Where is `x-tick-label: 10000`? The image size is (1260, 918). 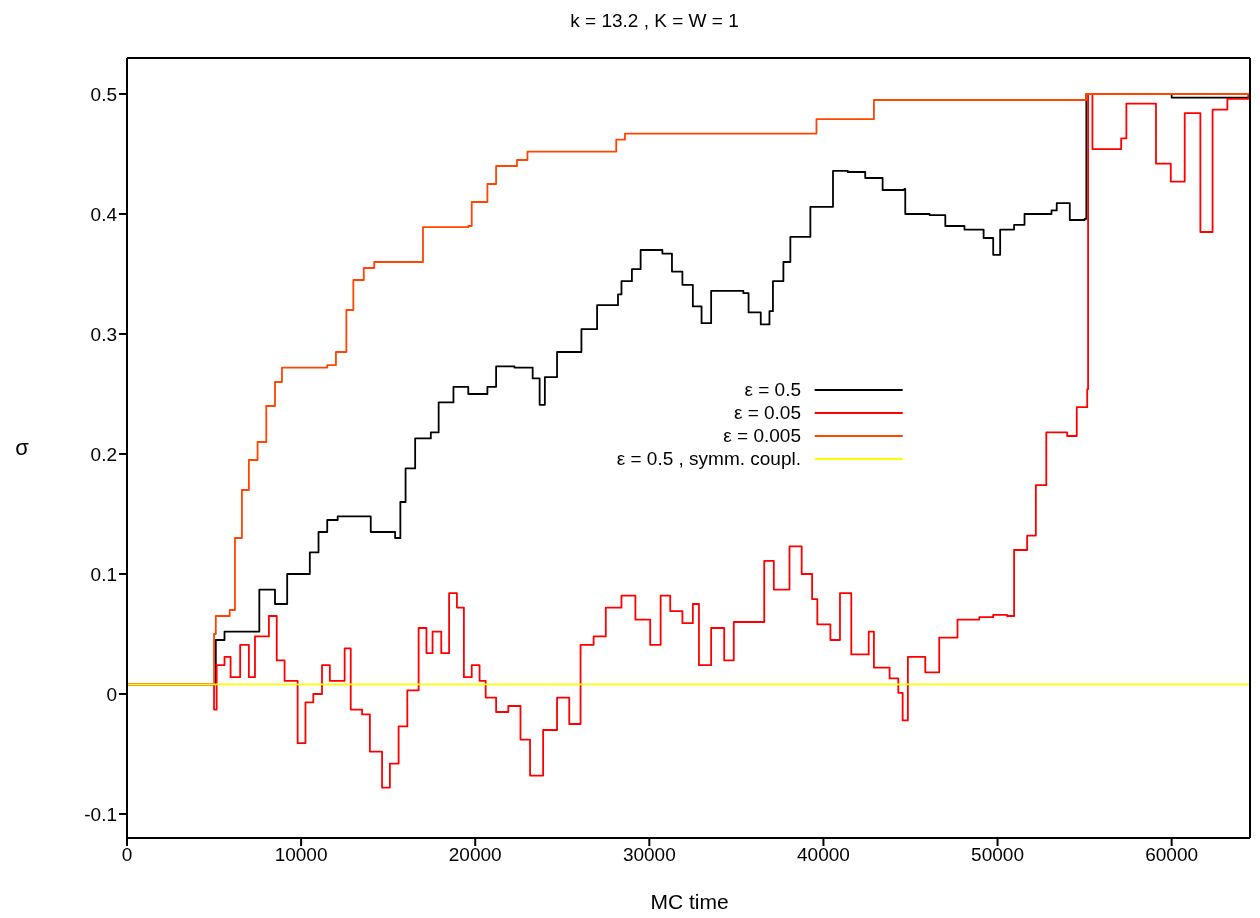 x-tick-label: 10000 is located at coordinates (301, 855).